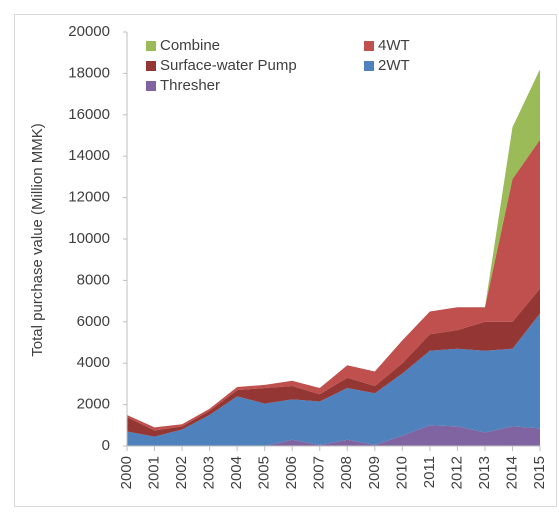 This screenshot has width=559, height=514. I want to click on x-tick-label: 2015, so click(539, 472).